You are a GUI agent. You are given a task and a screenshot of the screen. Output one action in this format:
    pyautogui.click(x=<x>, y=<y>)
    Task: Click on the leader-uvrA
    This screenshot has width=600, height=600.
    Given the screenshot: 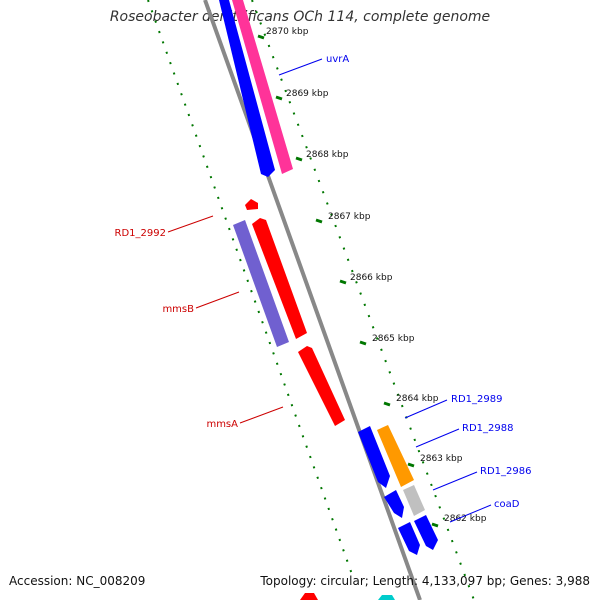 What is the action you would take?
    pyautogui.click(x=300, y=67)
    